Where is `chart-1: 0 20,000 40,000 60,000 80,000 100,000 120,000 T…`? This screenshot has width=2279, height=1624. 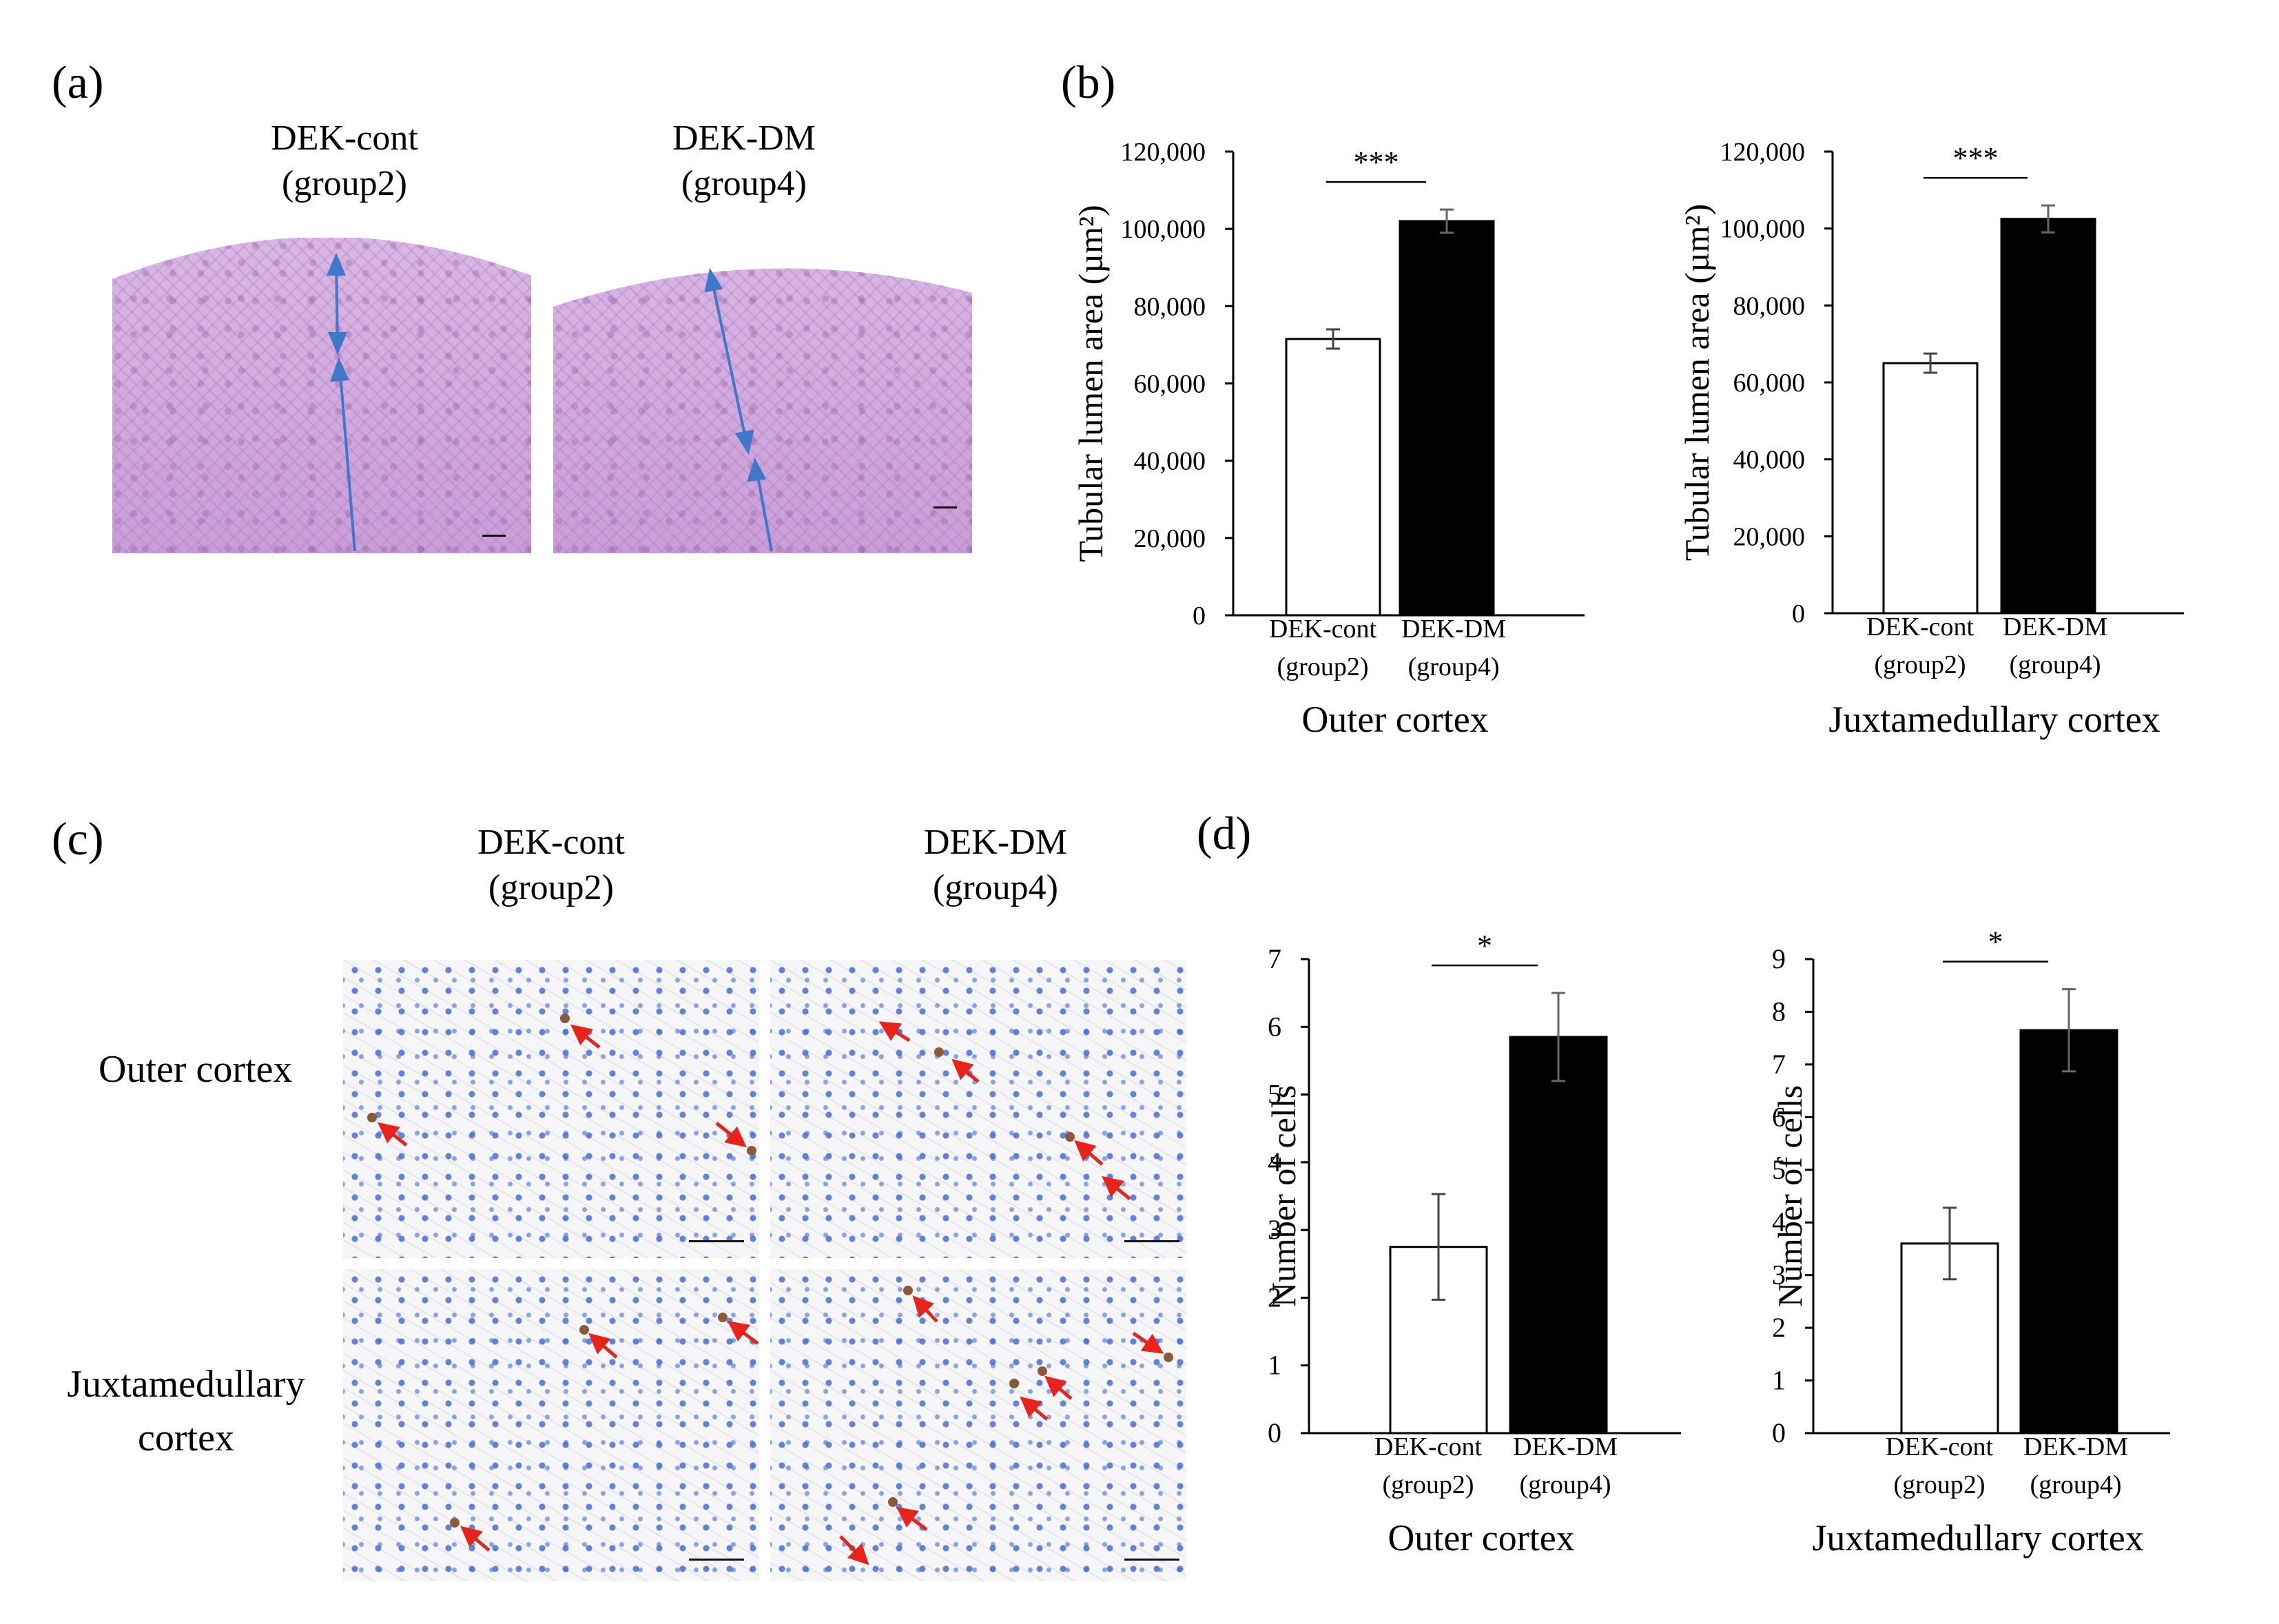
chart-1: 0 20,000 40,000 60,000 80,000 100,000 120,000 T… is located at coordinates (1931, 439).